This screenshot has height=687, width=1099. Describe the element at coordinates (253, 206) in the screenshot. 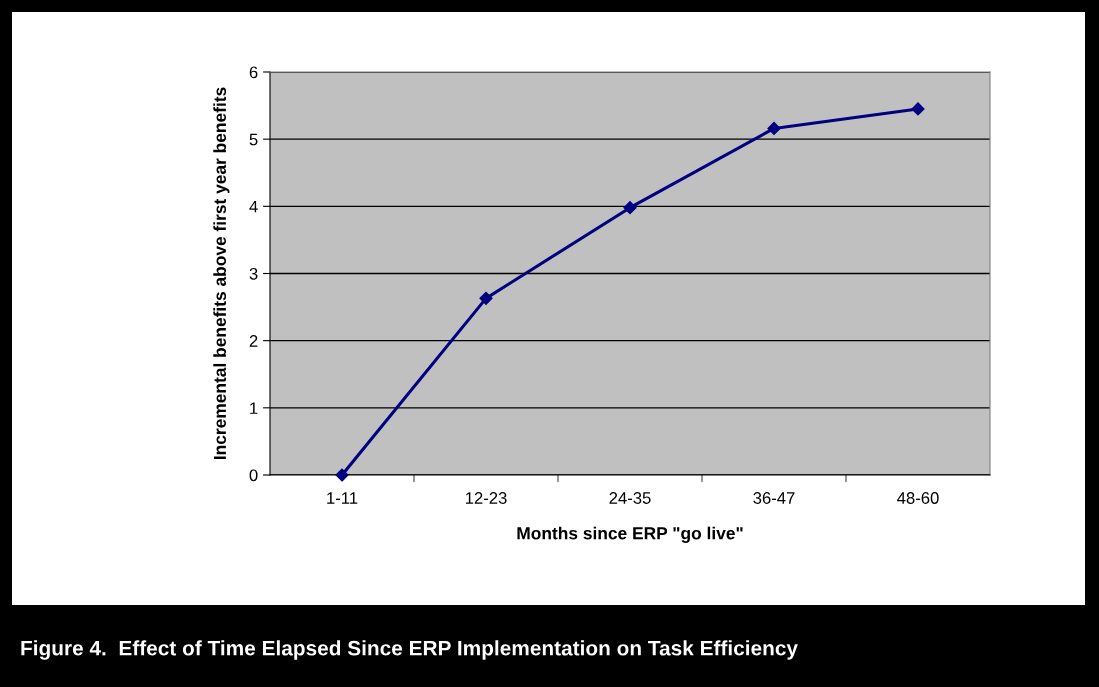

I see `y-tick-label: 4` at that location.